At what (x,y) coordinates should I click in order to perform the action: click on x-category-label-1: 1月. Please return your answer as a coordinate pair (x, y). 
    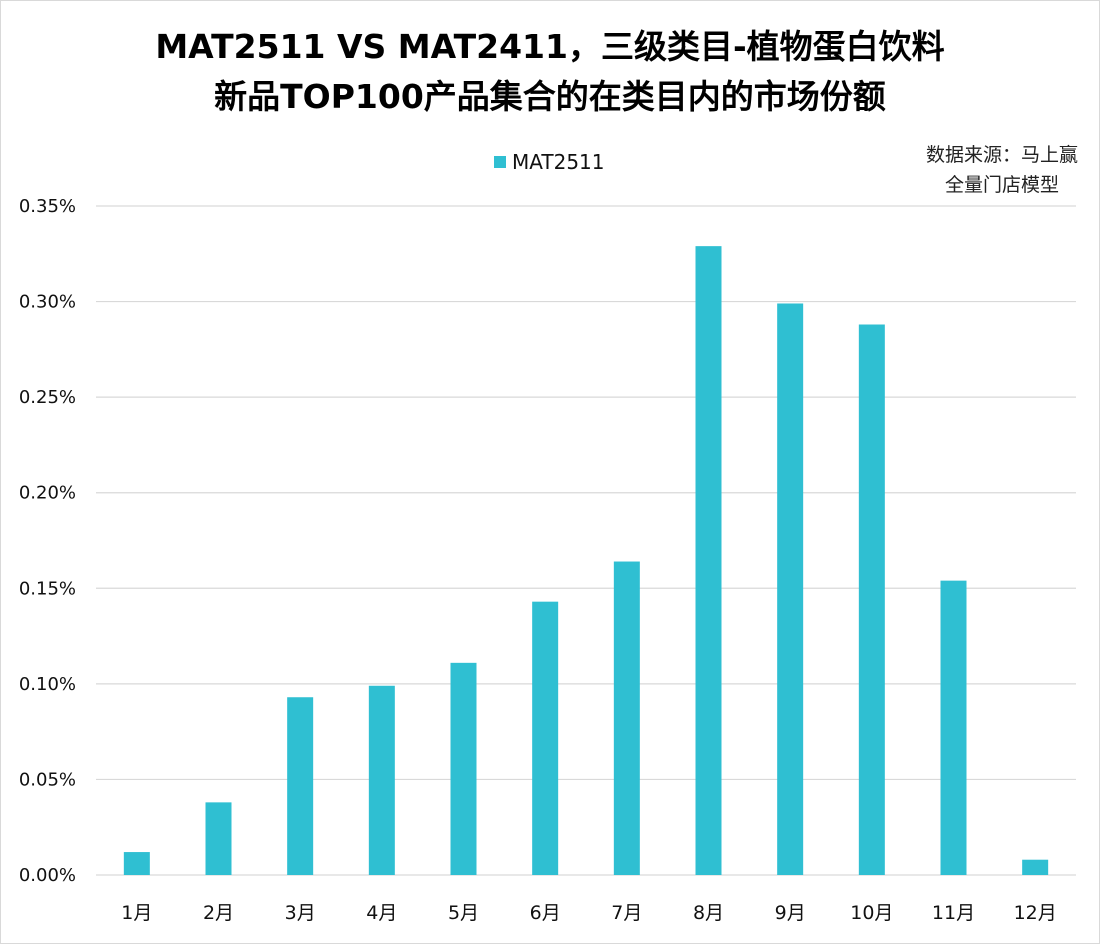
    Looking at the image, I should click on (136, 913).